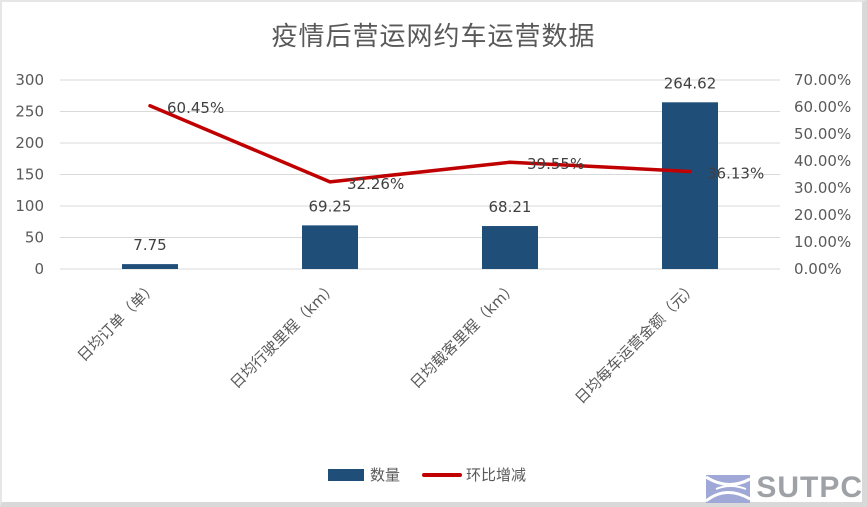 Image resolution: width=867 pixels, height=507 pixels. What do you see at coordinates (822, 80) in the screenshot?
I see `right-tick-label: 70.00%` at bounding box center [822, 80].